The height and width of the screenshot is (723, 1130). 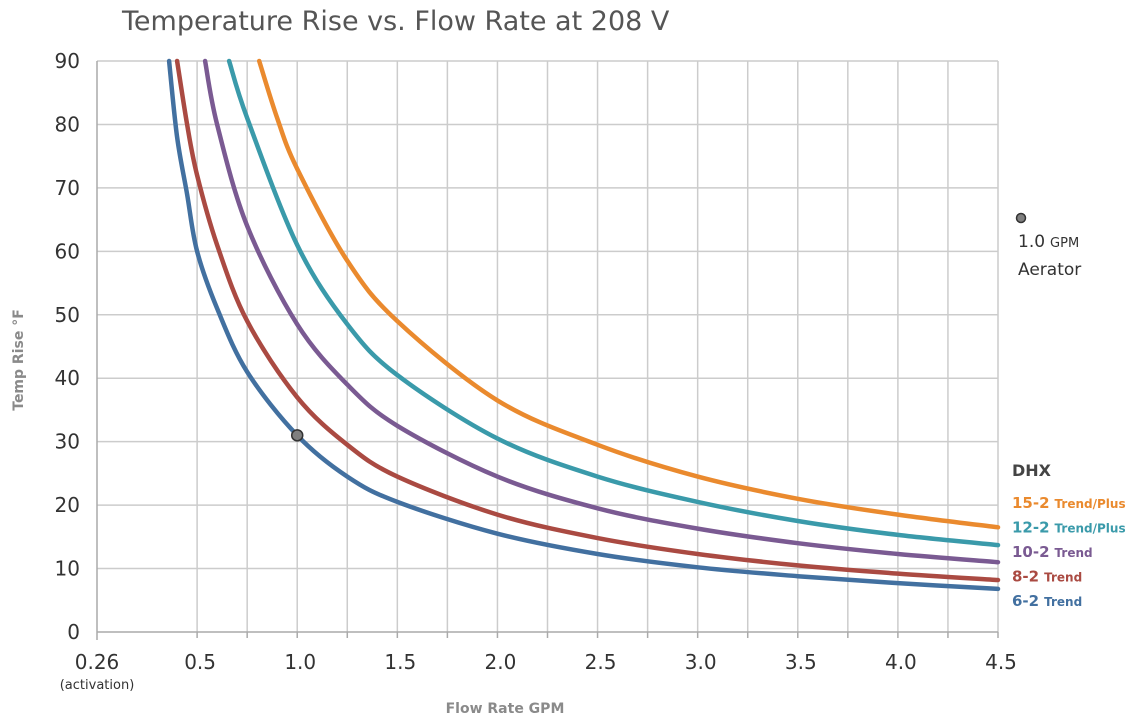 What do you see at coordinates (1025, 577) in the screenshot?
I see `legend-model: 8-2` at bounding box center [1025, 577].